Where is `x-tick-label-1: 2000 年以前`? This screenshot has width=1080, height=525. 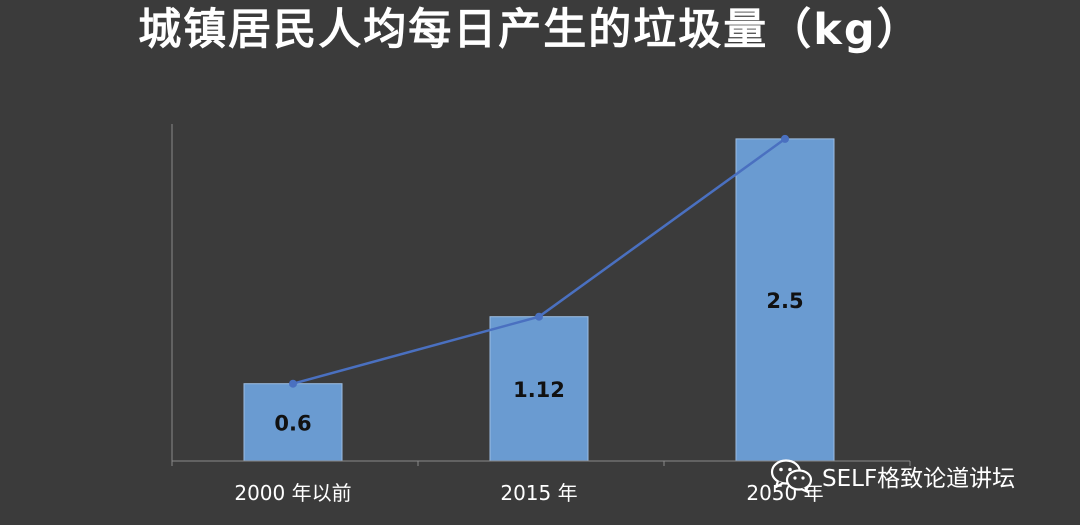
x-tick-label-1: 2000 年以前 is located at coordinates (292, 493).